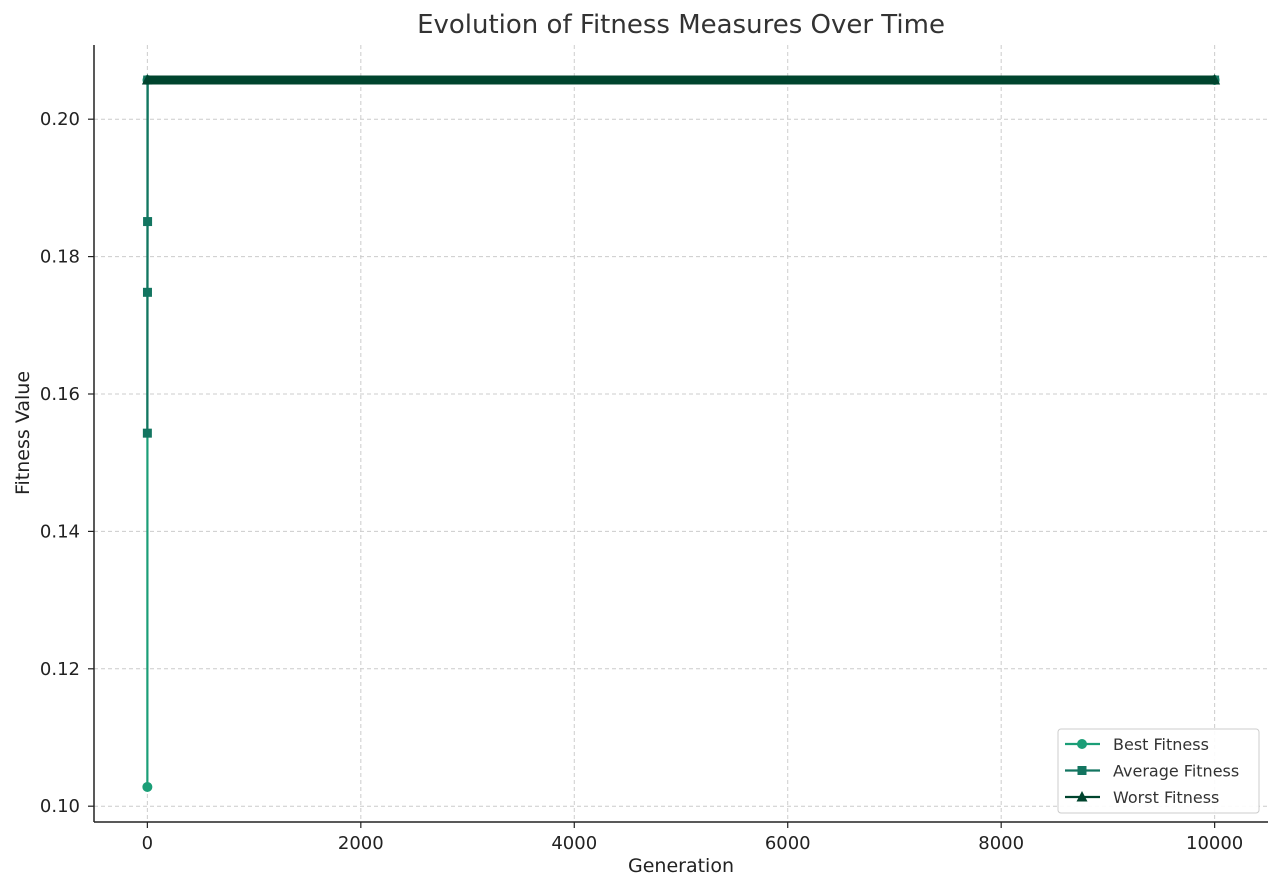 This screenshot has width=1280, height=889. Describe the element at coordinates (1001, 843) in the screenshot. I see `x-tick-label: 8000` at that location.